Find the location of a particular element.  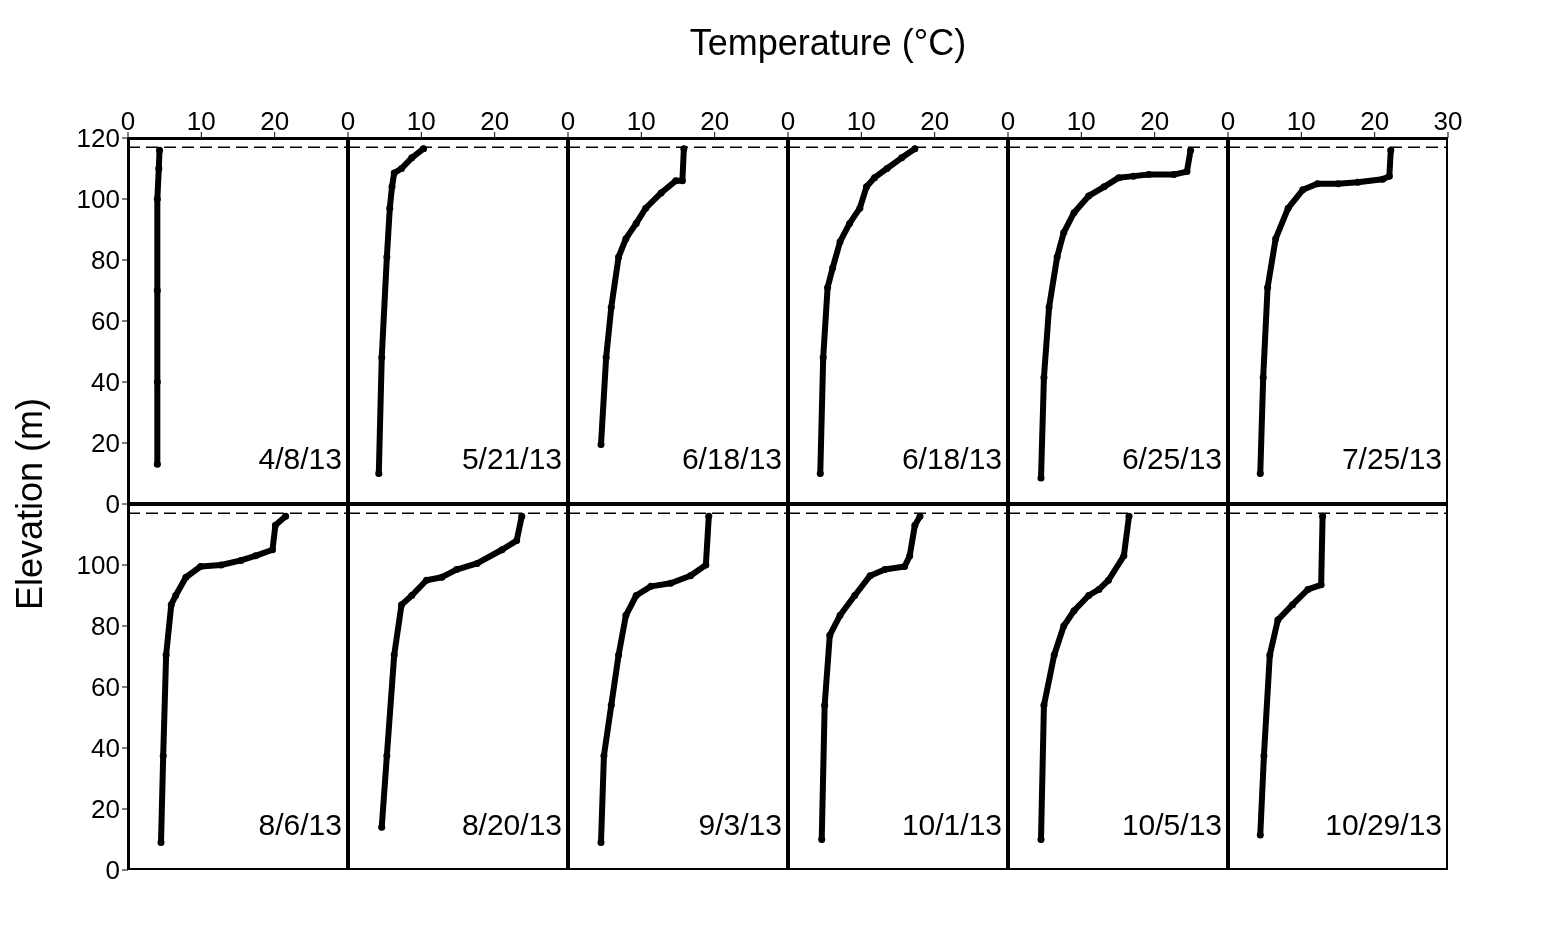

y-tick-label: 80 is located at coordinates (105, 626).